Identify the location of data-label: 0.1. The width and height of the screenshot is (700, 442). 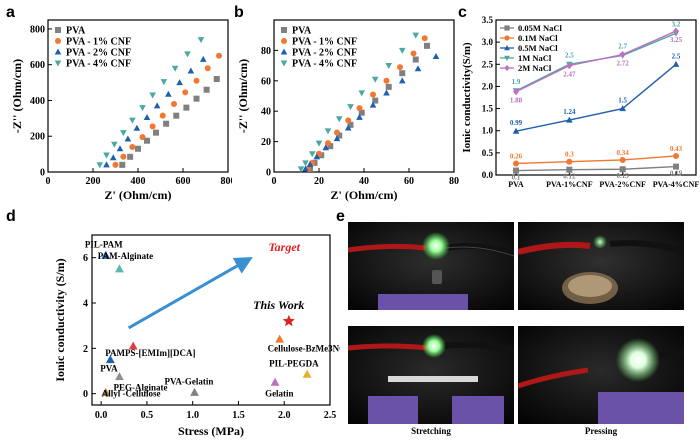
(516, 178).